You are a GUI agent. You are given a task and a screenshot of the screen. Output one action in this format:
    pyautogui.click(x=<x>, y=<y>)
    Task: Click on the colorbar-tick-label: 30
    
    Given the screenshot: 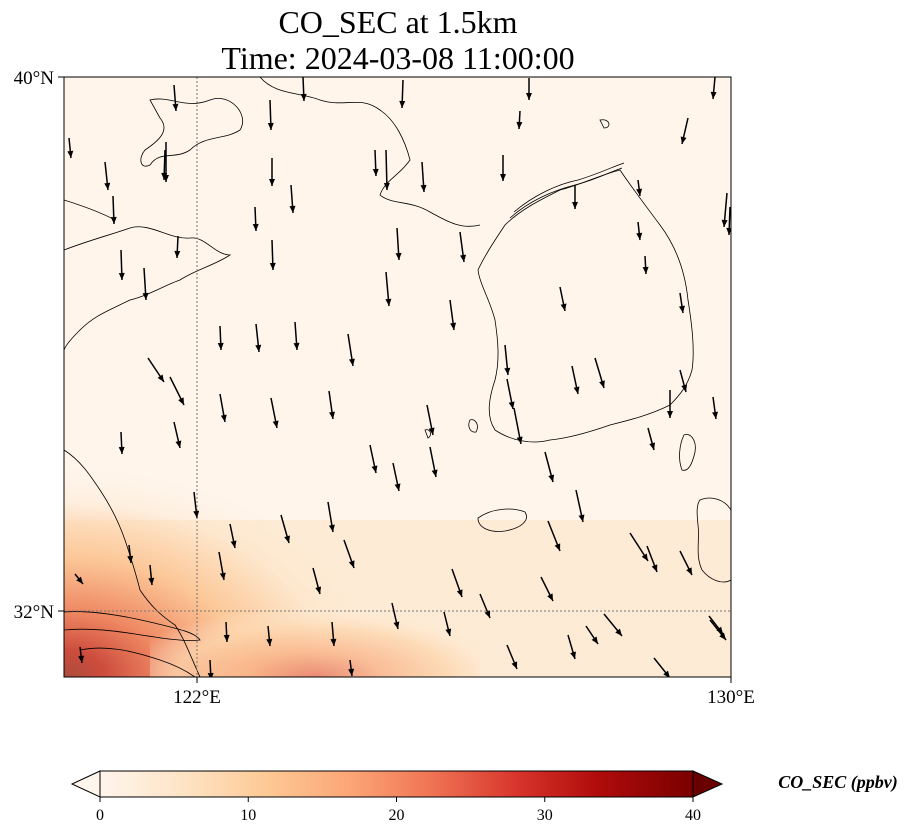 What is the action you would take?
    pyautogui.click(x=545, y=815)
    